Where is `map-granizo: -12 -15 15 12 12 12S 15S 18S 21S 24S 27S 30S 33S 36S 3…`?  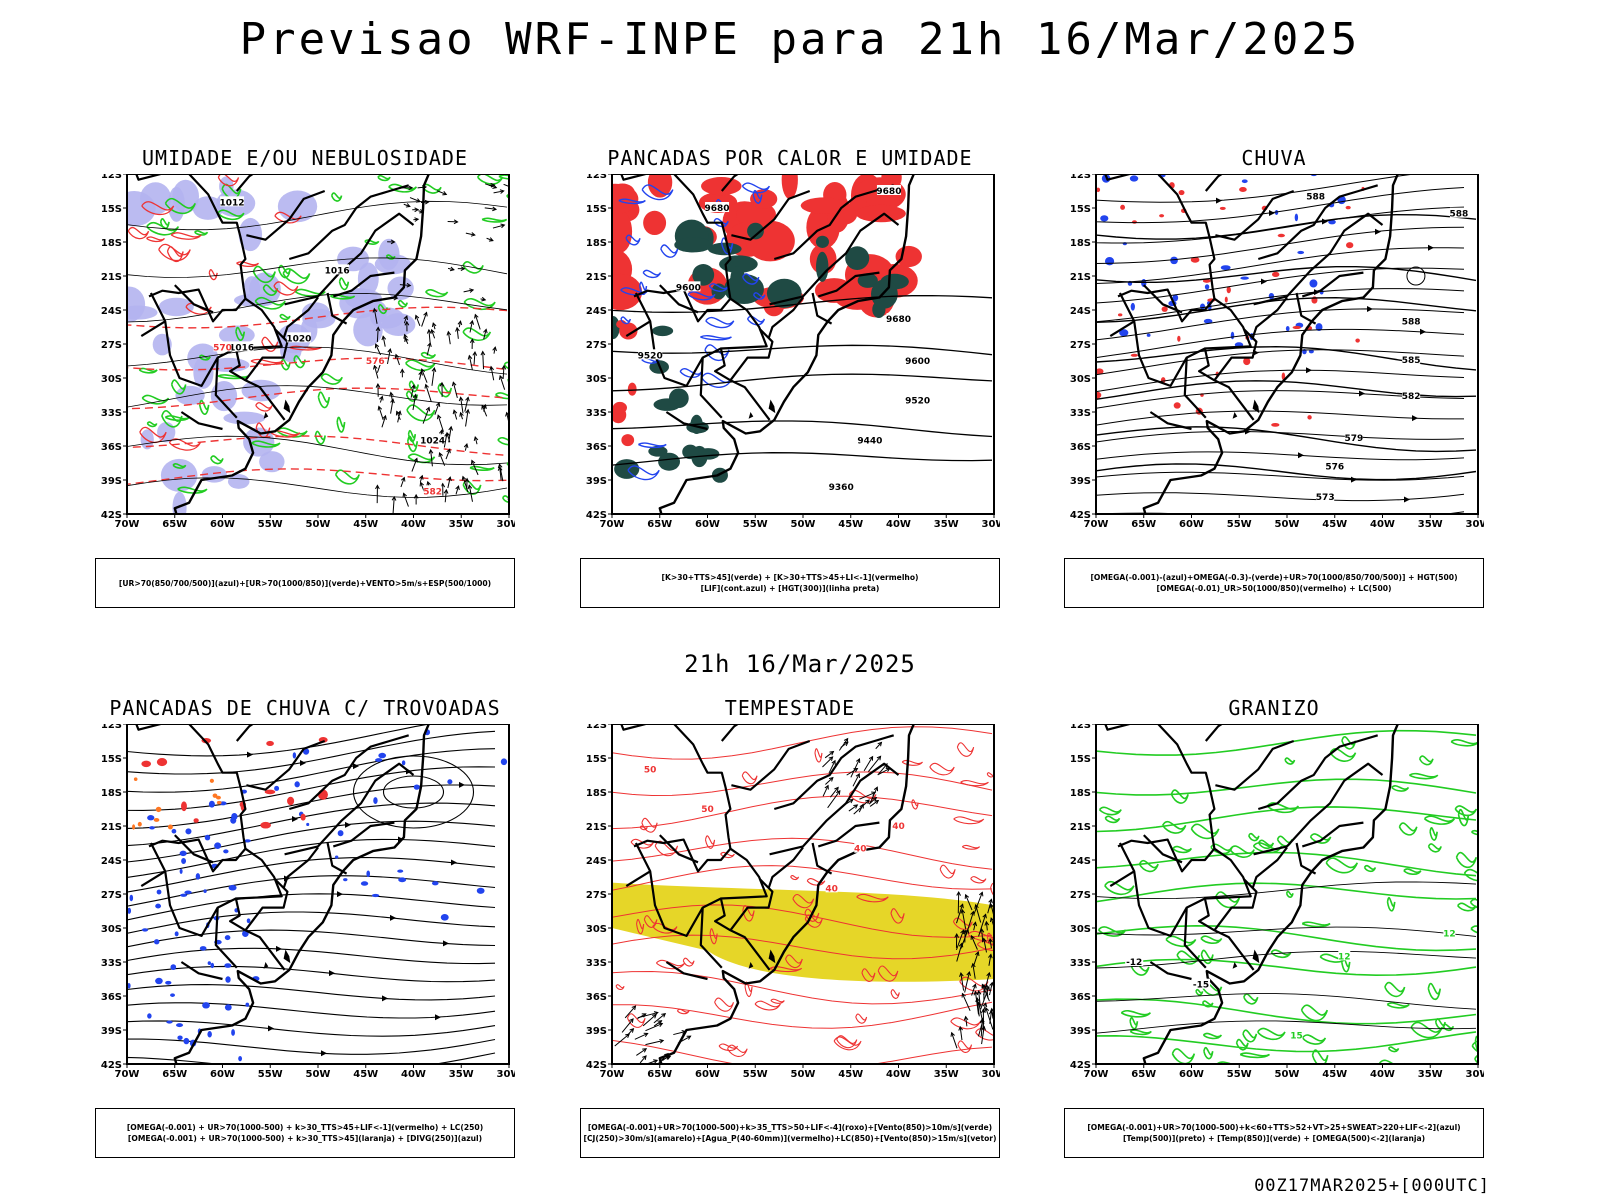 map-granizo: -12 -15 15 12 12 12S 15S 18S 21S 24S 27S 30S 33S 36S 3… is located at coordinates (1277, 902).